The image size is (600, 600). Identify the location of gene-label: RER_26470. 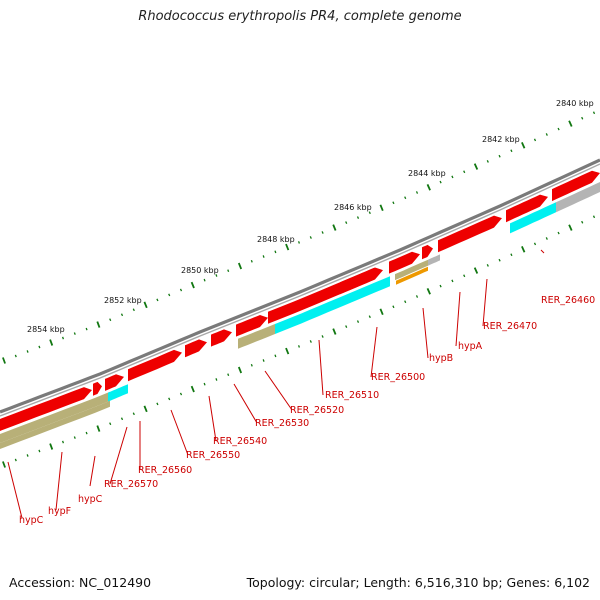
(510, 326).